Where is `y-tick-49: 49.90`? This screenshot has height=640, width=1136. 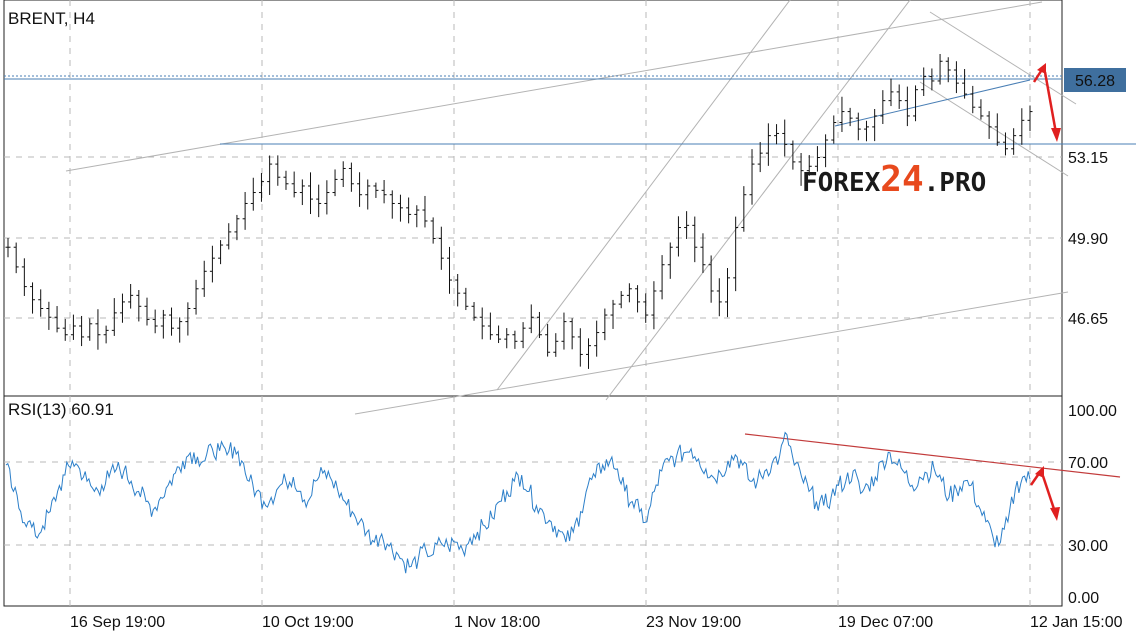 y-tick-49: 49.90 is located at coordinates (1088, 239).